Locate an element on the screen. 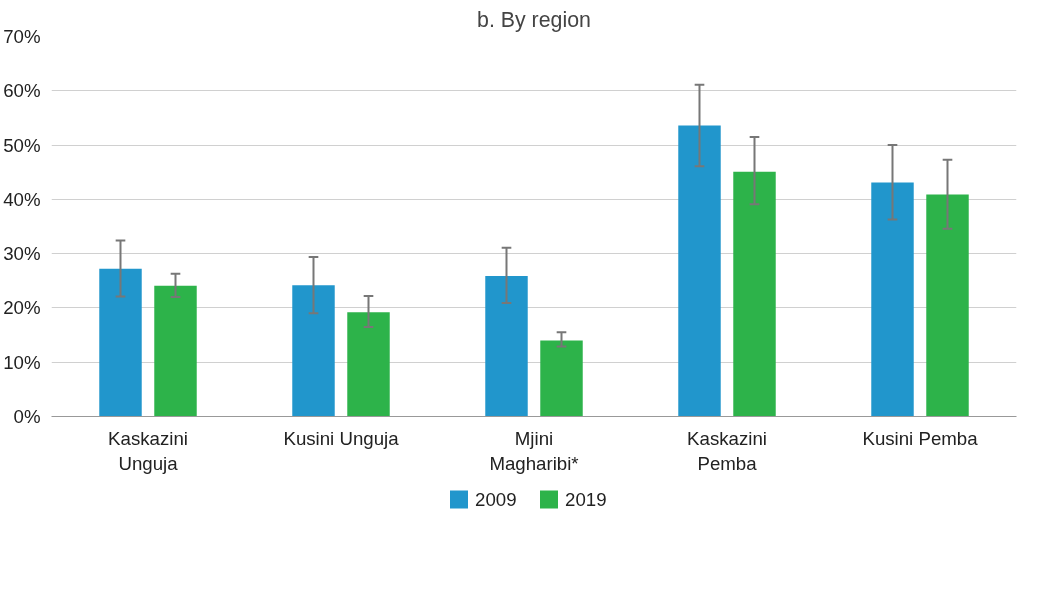  y-tick-label: 40% is located at coordinates (22, 199).